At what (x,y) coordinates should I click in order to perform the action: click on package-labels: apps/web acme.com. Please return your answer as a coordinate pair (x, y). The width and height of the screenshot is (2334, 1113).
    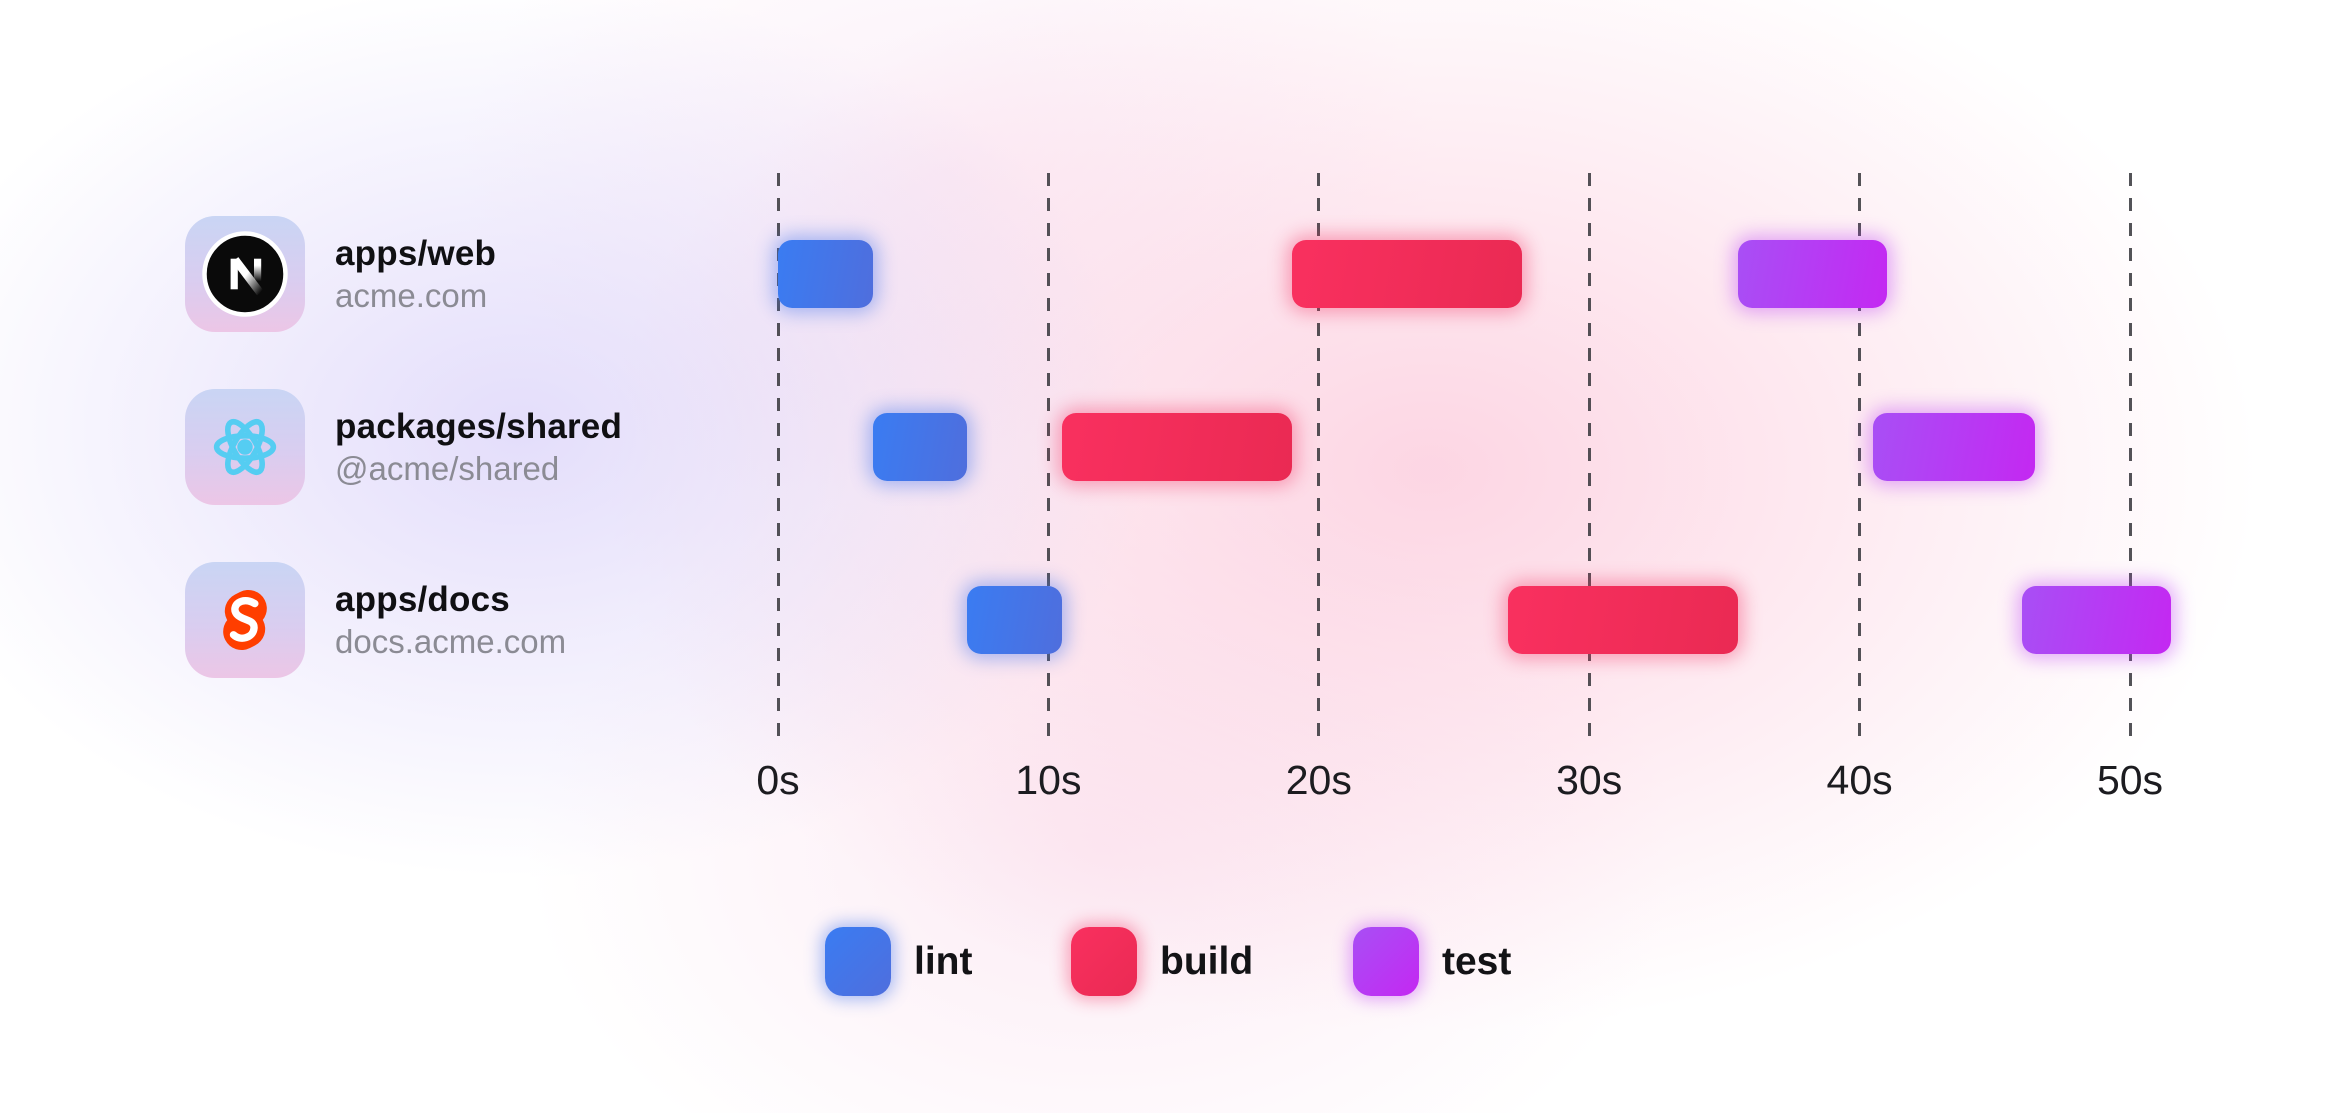
    Looking at the image, I should click on (415, 274).